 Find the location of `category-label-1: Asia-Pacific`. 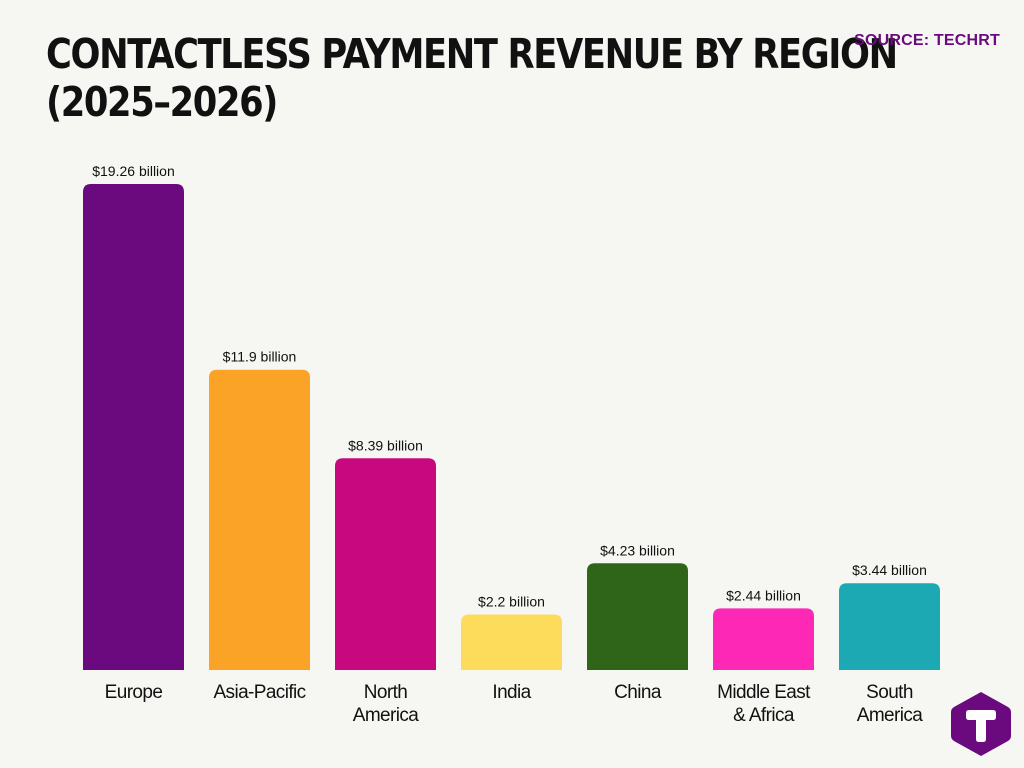

category-label-1: Asia-Pacific is located at coordinates (259, 692).